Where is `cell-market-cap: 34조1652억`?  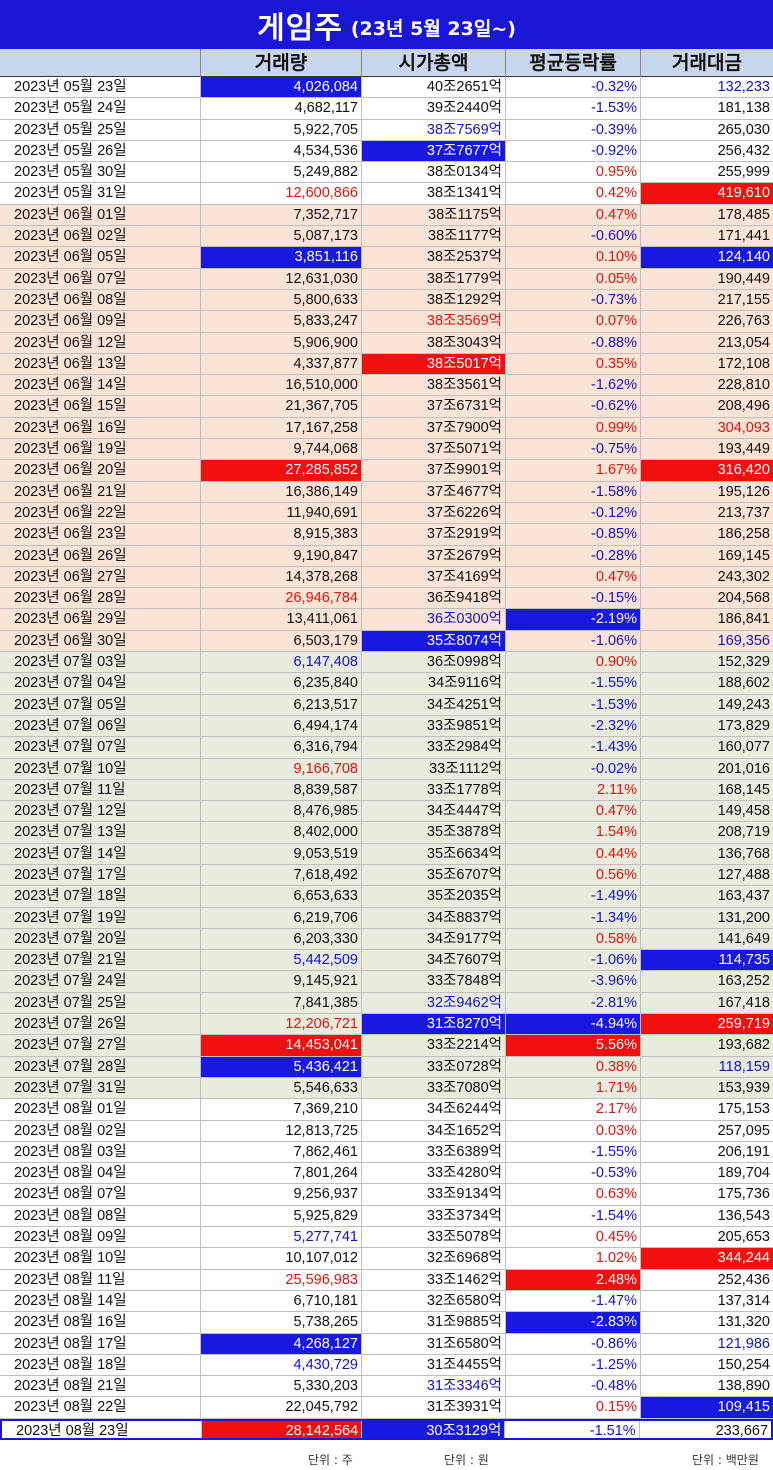
cell-market-cap: 34조1652억 is located at coordinates (433, 1130).